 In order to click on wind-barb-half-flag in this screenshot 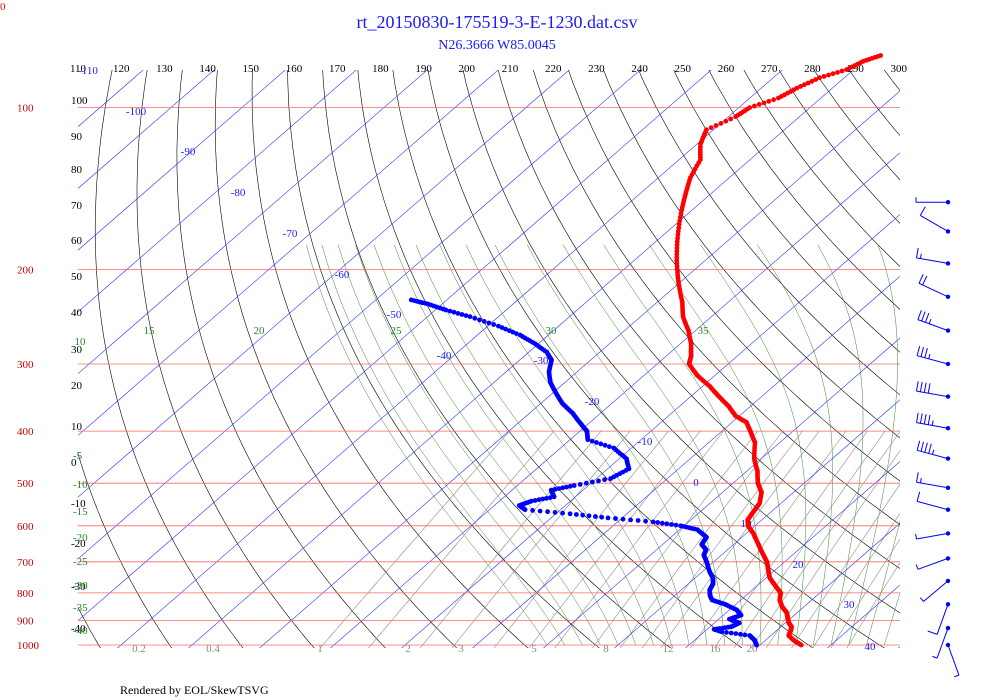, I will do `click(933, 452)`.